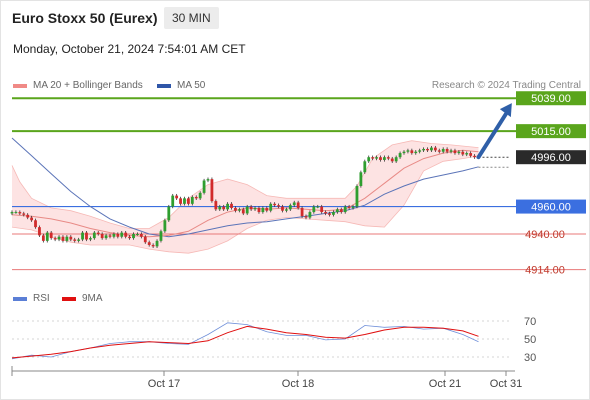  I want to click on x-tick-label: Oct 21, so click(445, 384).